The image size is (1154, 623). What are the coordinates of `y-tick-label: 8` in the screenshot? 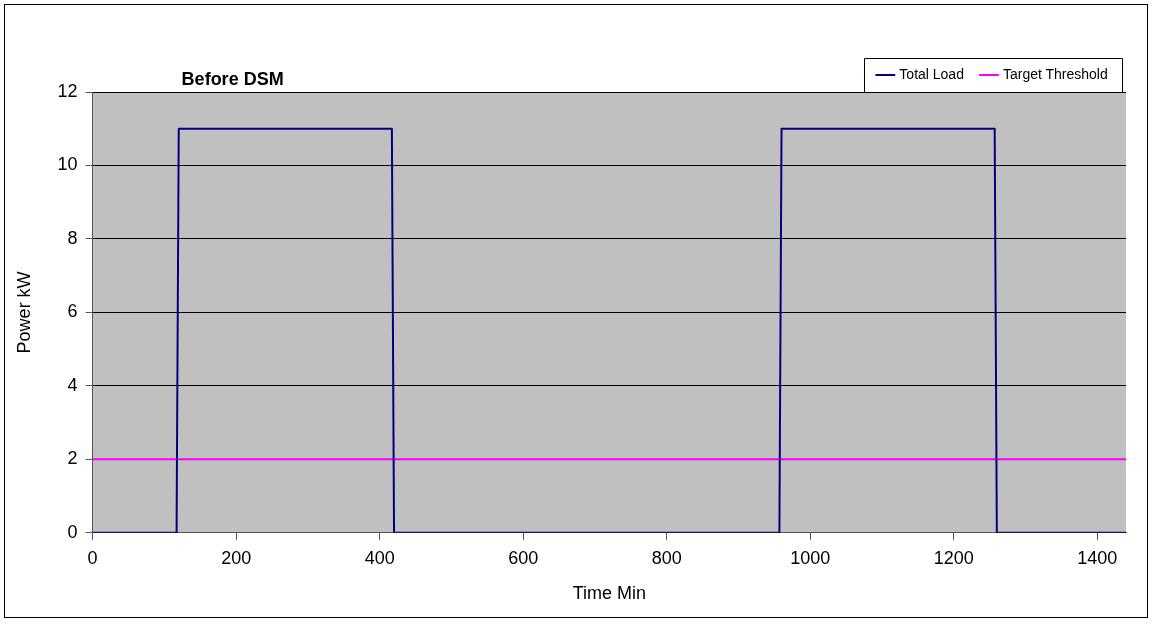 It's located at (72, 237).